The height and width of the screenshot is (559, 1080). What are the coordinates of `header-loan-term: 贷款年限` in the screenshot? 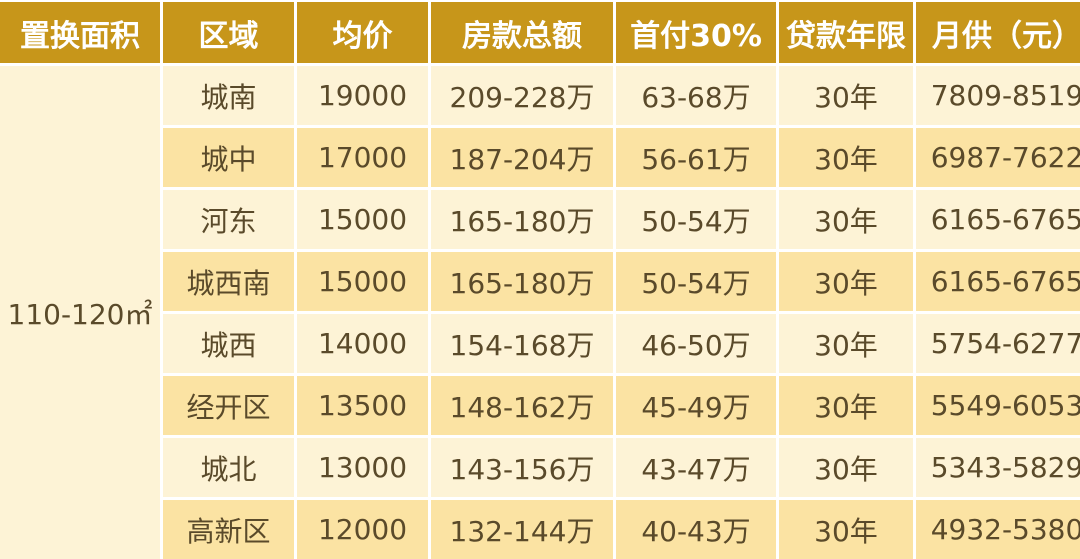 It's located at (846, 32).